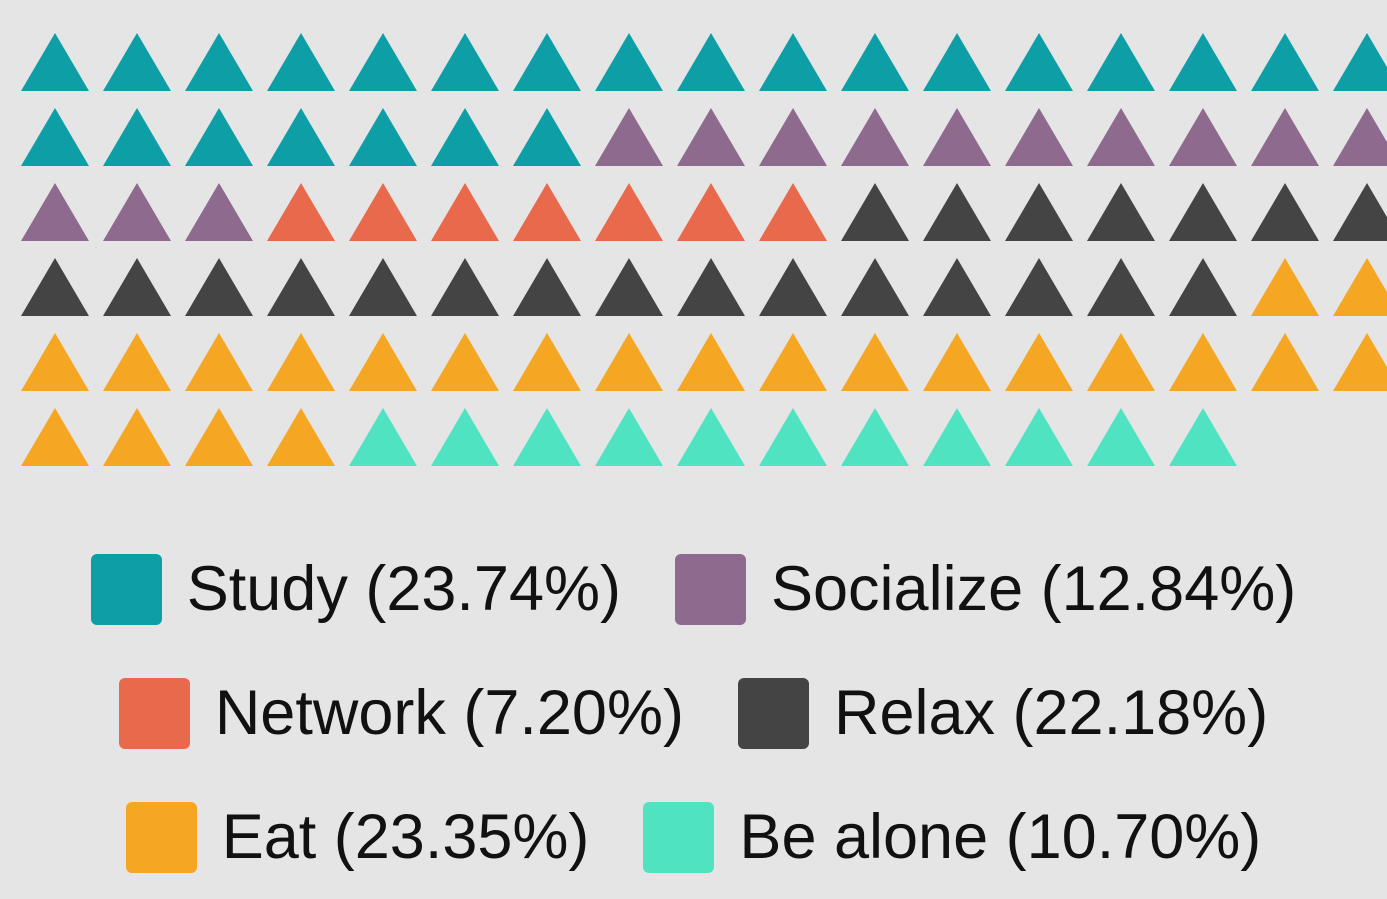  What do you see at coordinates (952, 837) in the screenshot?
I see `legend-item: Be alone (10.70%)` at bounding box center [952, 837].